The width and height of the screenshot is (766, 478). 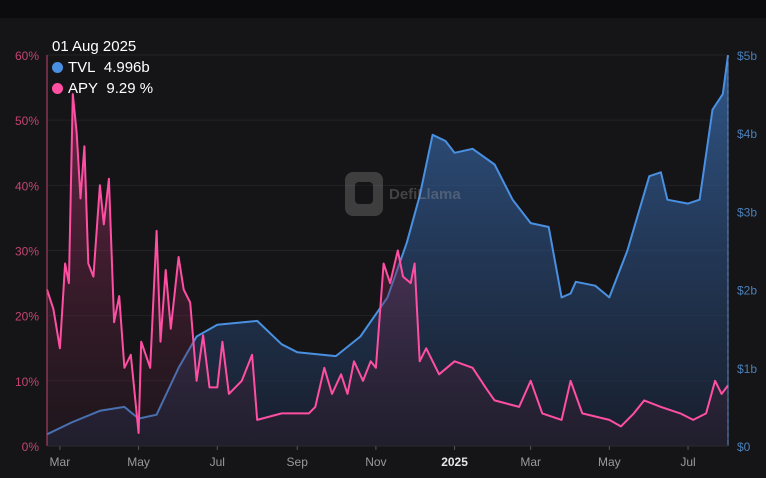 I want to click on llama-logo-icon, so click(x=364, y=194).